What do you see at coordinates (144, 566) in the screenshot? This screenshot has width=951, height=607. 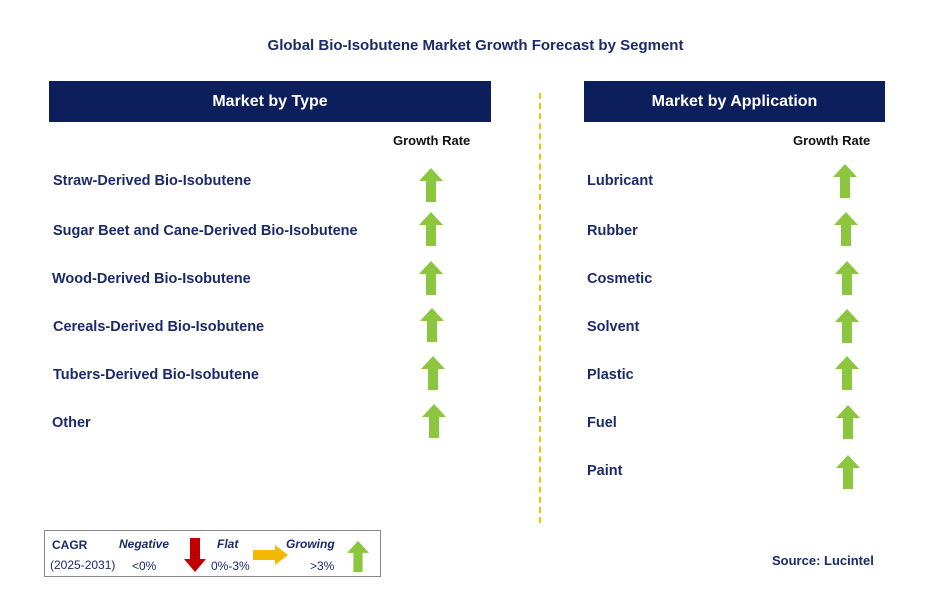 I see `legend-negative-range: <0%` at bounding box center [144, 566].